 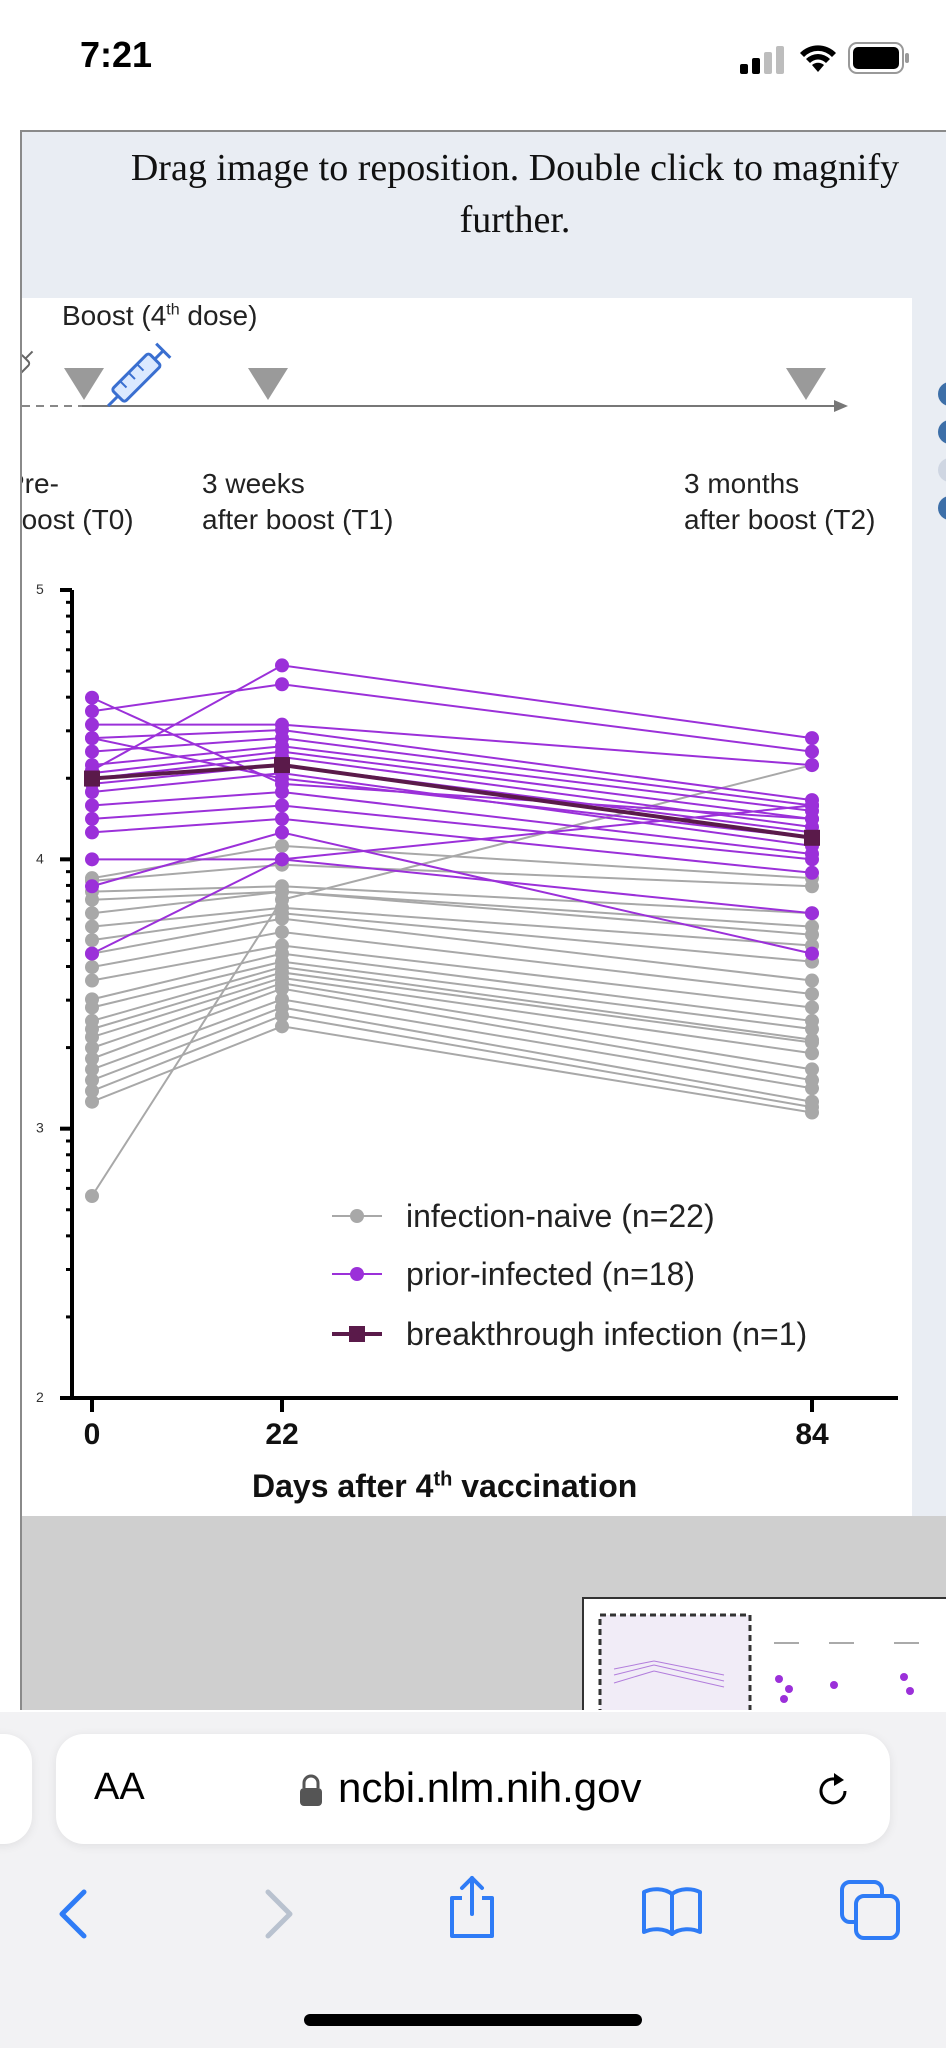 What do you see at coordinates (758, 1661) in the screenshot?
I see `minimap-thumbnail` at bounding box center [758, 1661].